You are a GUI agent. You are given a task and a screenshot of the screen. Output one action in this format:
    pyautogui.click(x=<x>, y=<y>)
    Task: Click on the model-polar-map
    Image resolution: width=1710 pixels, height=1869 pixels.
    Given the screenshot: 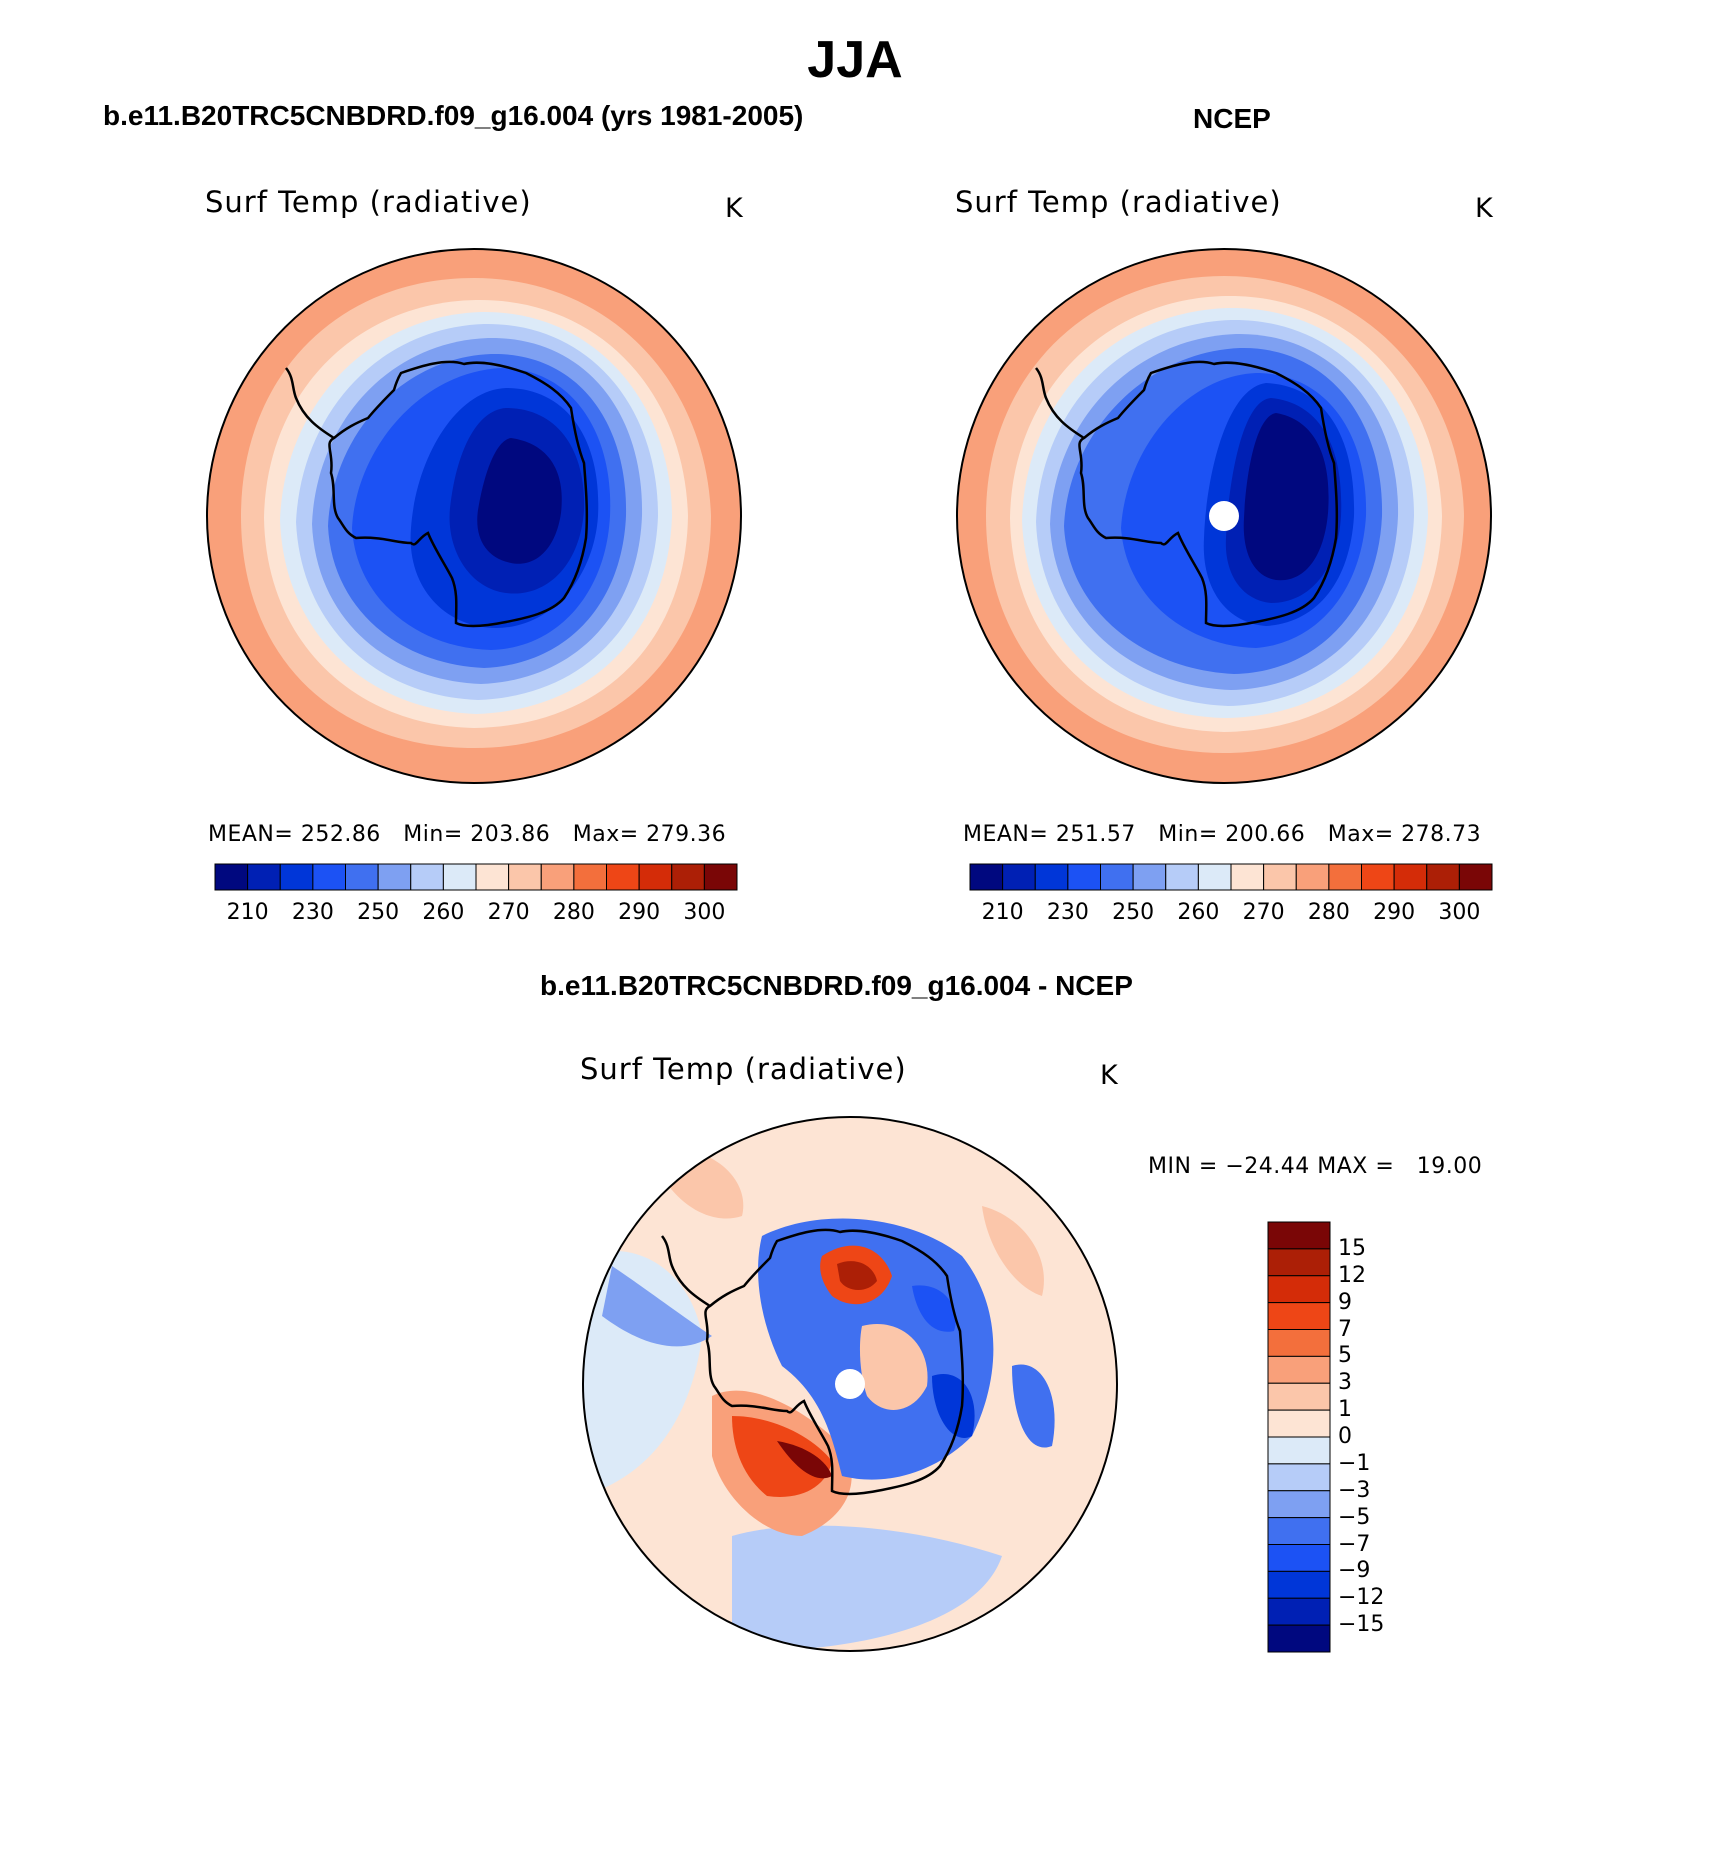 What is the action you would take?
    pyautogui.click(x=474, y=516)
    